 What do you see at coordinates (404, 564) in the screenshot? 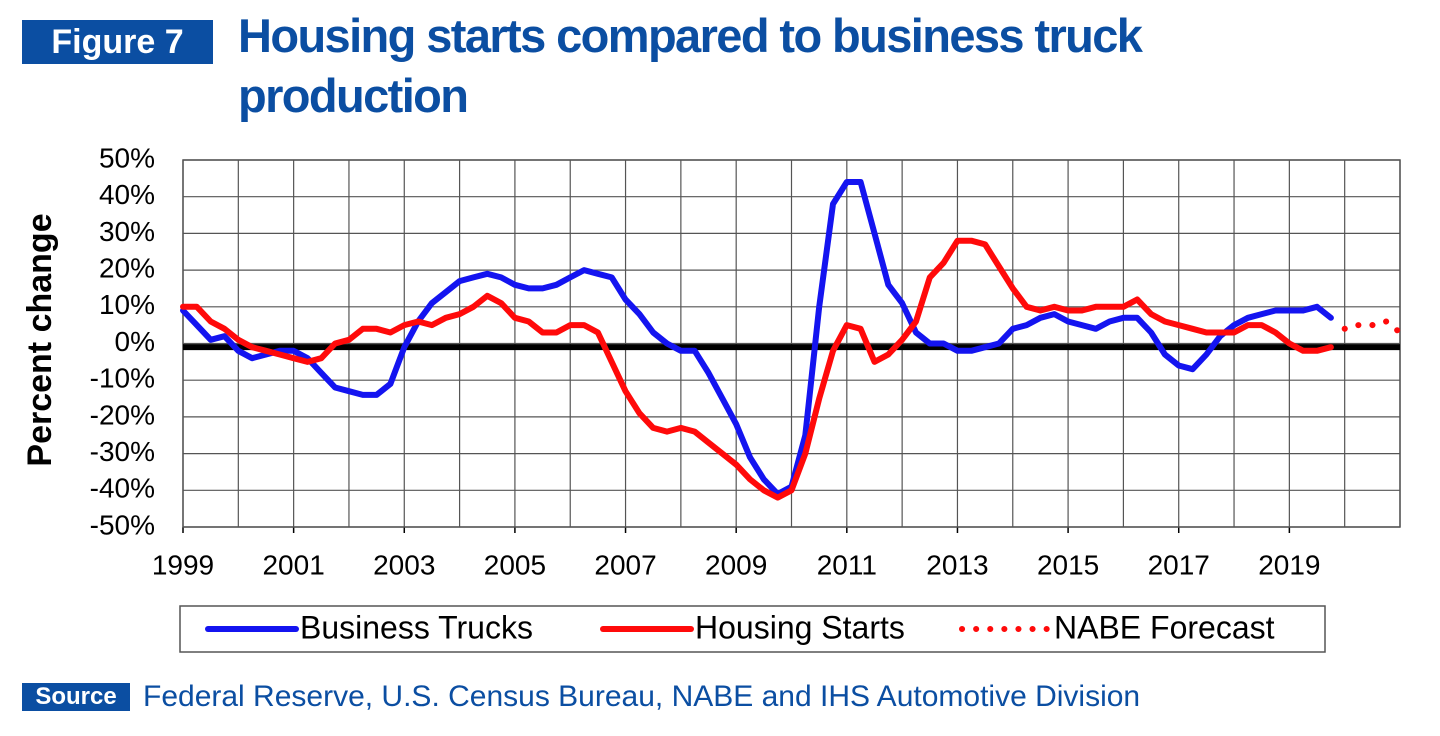
I see `x-tick-label: 2003` at bounding box center [404, 564].